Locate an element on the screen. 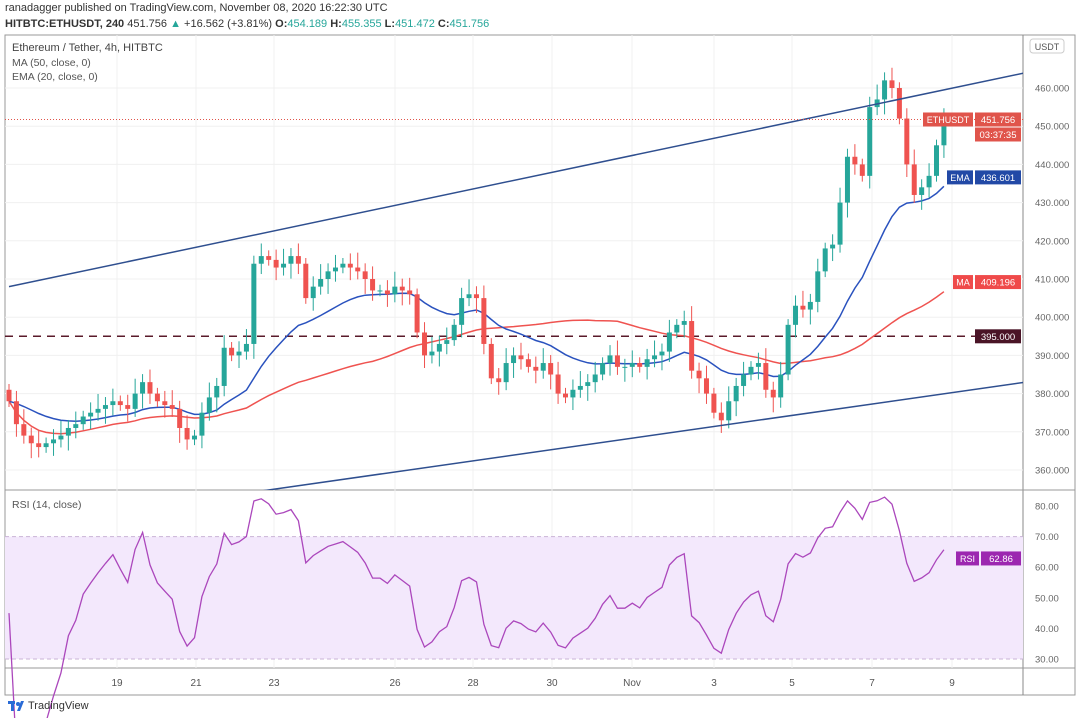  rsi-label-box is located at coordinates (1001, 558).